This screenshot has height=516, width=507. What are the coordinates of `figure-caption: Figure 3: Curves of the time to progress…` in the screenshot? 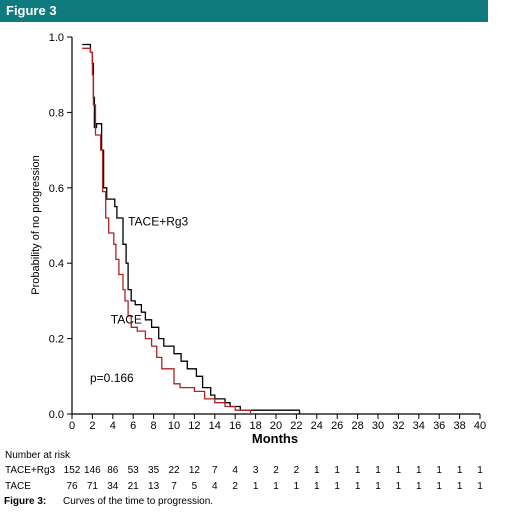 It's located at (108, 501).